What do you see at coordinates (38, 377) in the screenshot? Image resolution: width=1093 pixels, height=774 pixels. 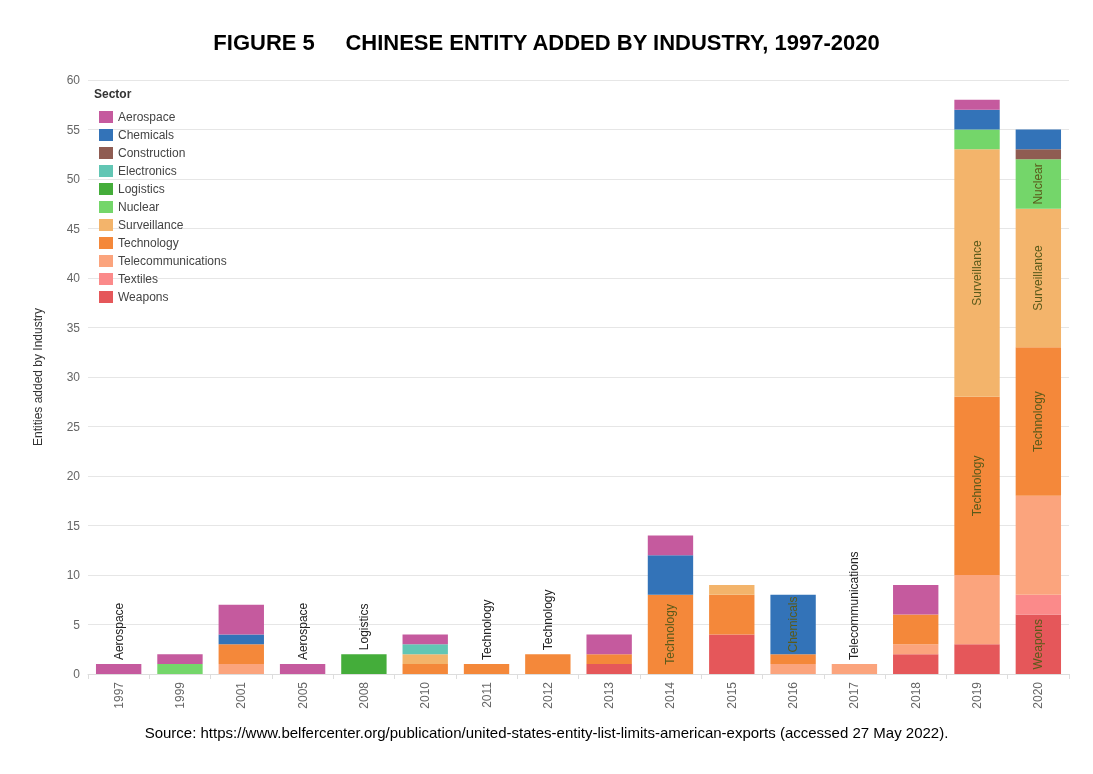 I see `y-axis-title: Entities added by Industry` at bounding box center [38, 377].